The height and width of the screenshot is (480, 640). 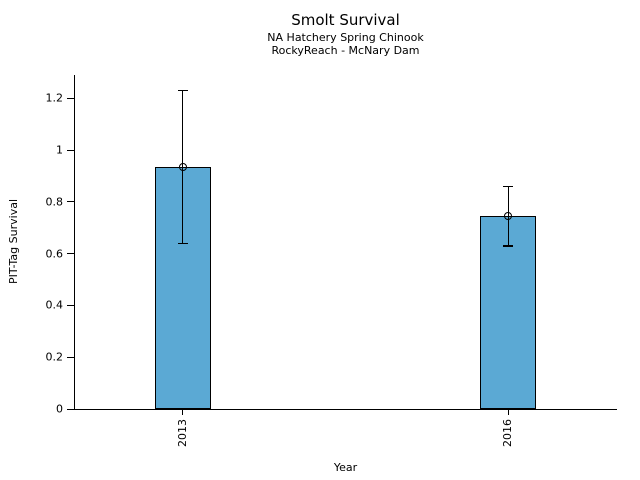 I want to click on chart-title: Smolt Survival, so click(x=345, y=20).